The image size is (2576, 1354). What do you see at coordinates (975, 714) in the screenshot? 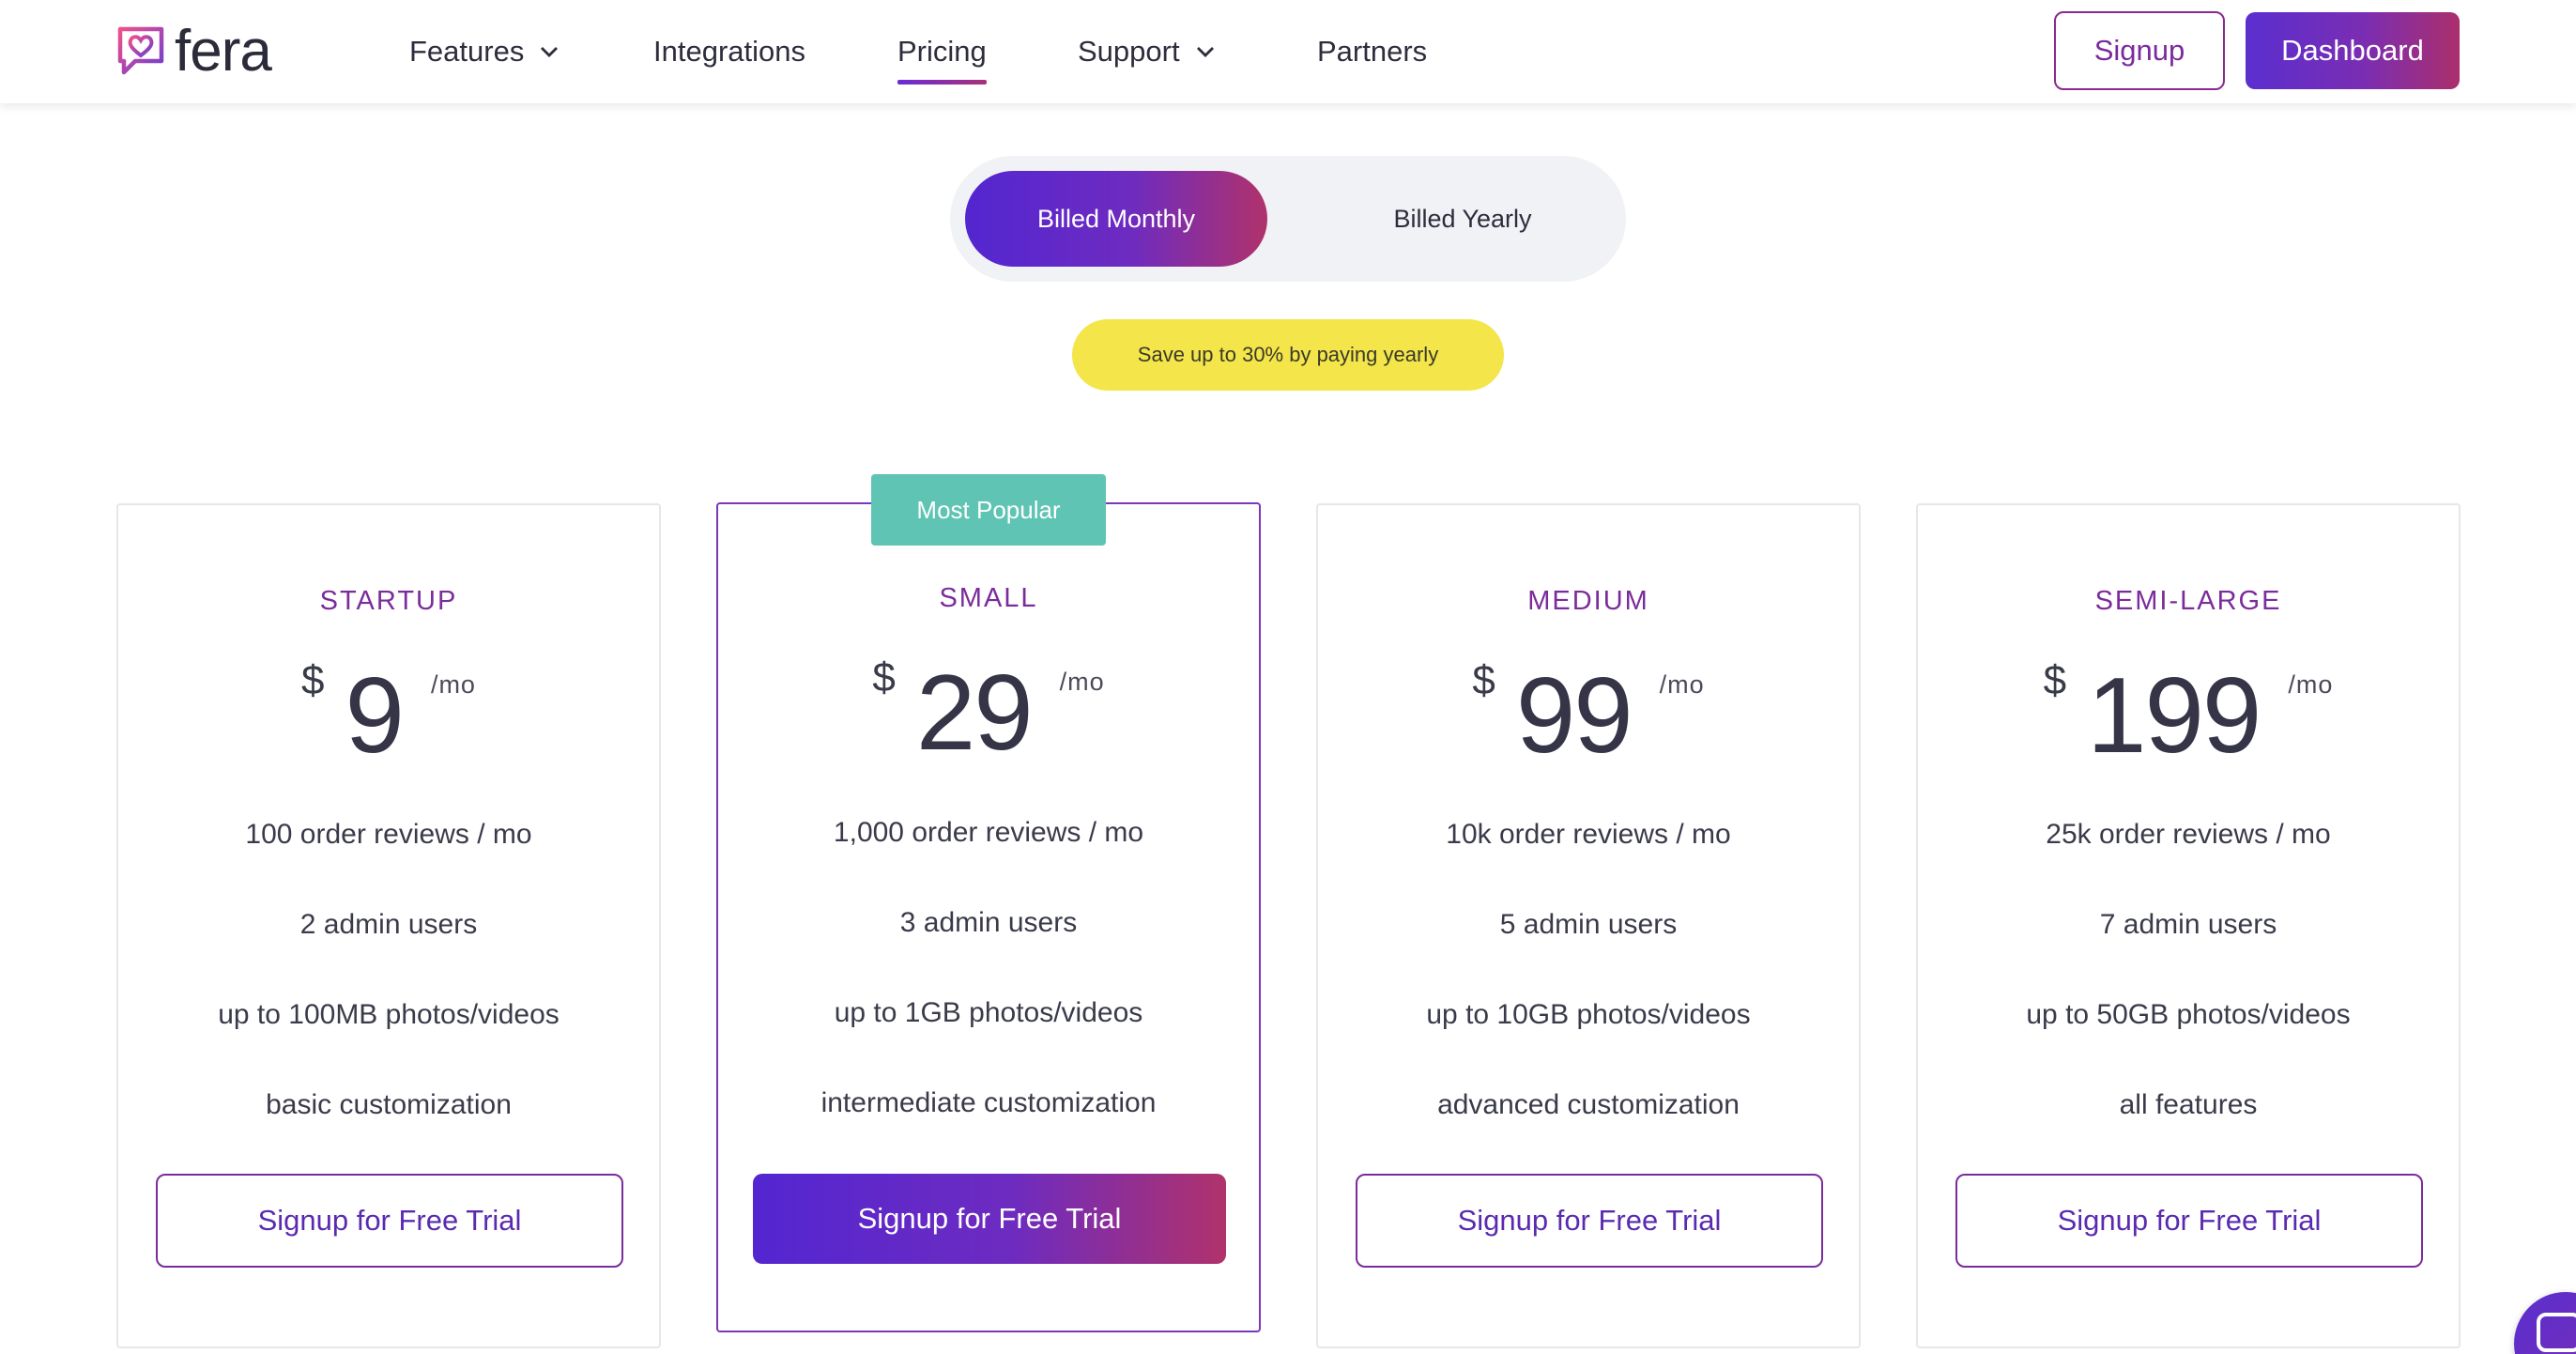
I see `price-amount: 29` at bounding box center [975, 714].